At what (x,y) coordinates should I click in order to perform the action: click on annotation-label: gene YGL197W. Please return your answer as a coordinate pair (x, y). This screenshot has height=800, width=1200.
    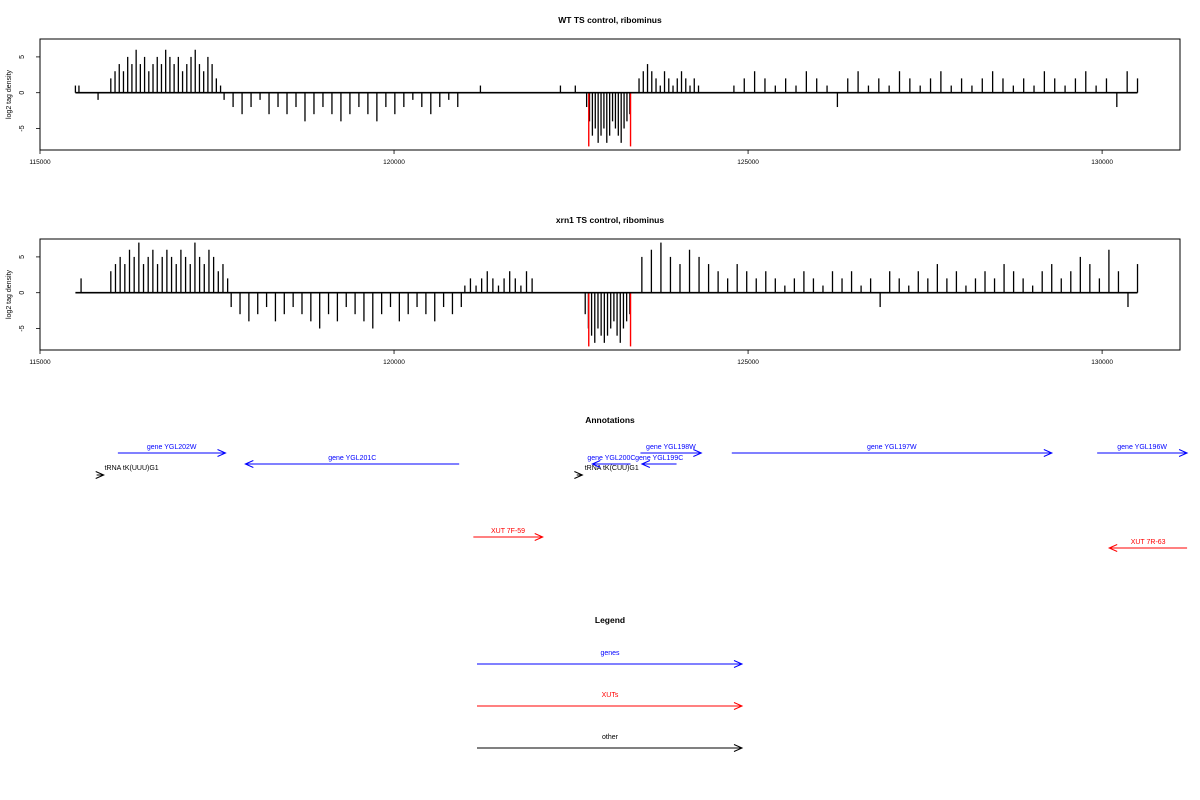
    Looking at the image, I should click on (892, 447).